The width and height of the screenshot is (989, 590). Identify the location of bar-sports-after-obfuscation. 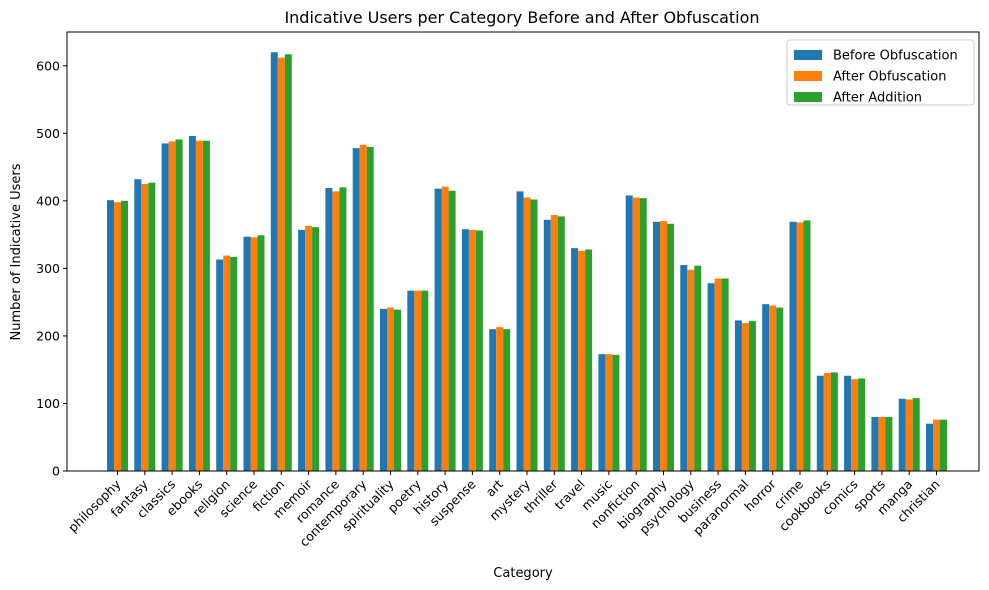
(882, 443).